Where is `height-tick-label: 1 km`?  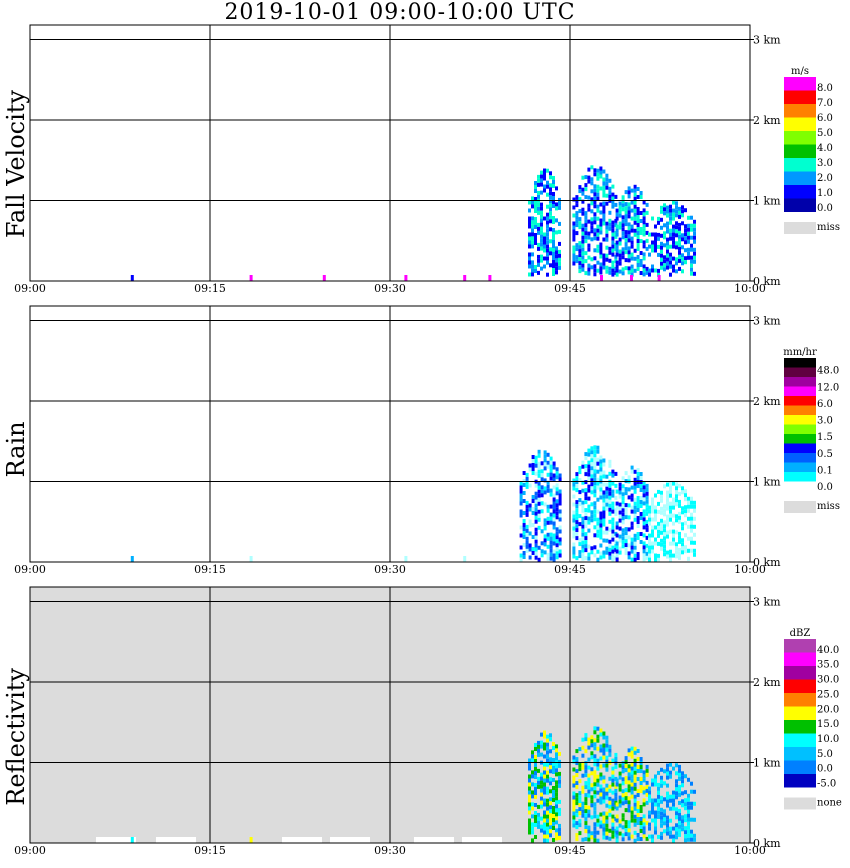
height-tick-label: 1 km is located at coordinates (767, 482).